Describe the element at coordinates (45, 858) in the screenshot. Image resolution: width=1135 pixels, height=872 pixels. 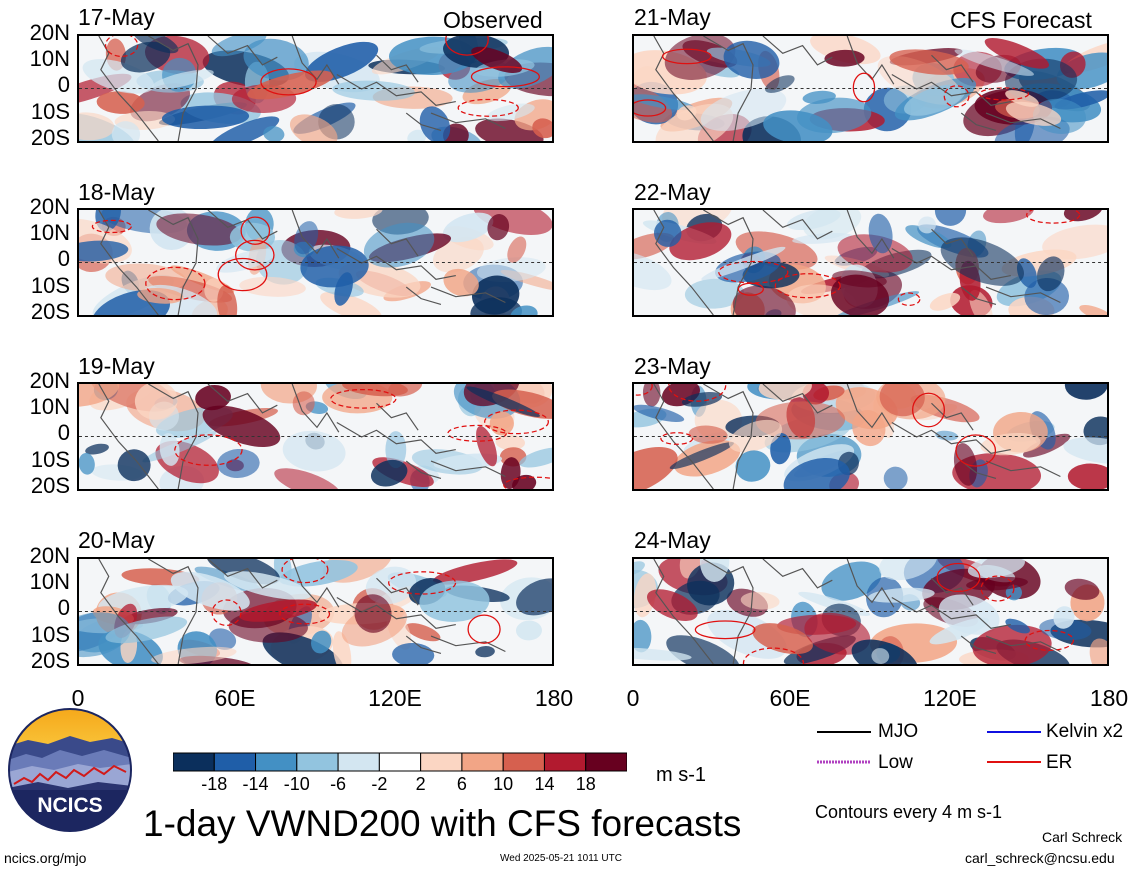
I see `source-url: ncics.org/mjo` at that location.